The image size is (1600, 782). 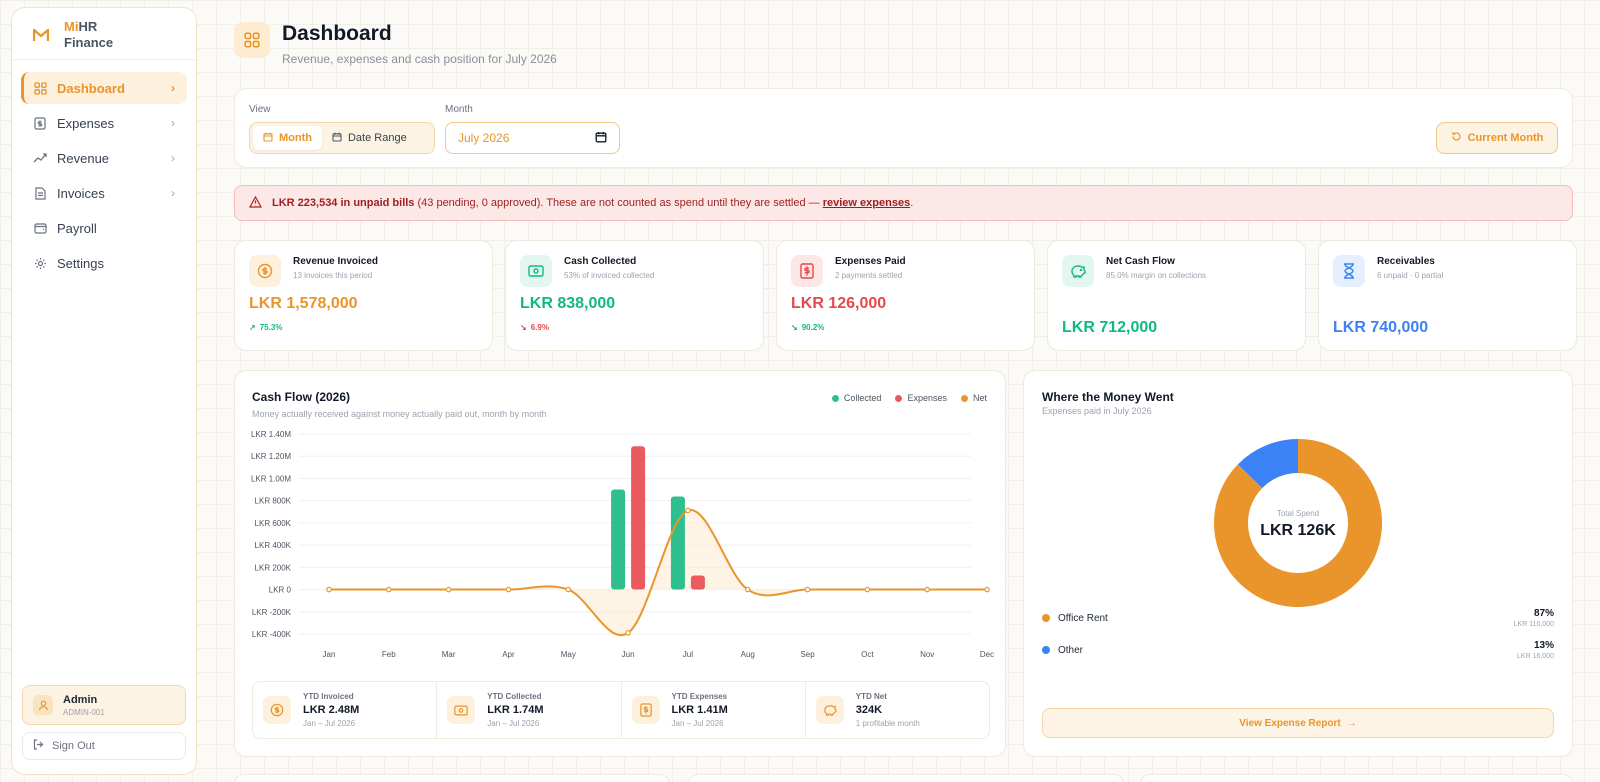 What do you see at coordinates (1497, 138) in the screenshot?
I see `current-month-button: Current Month` at bounding box center [1497, 138].